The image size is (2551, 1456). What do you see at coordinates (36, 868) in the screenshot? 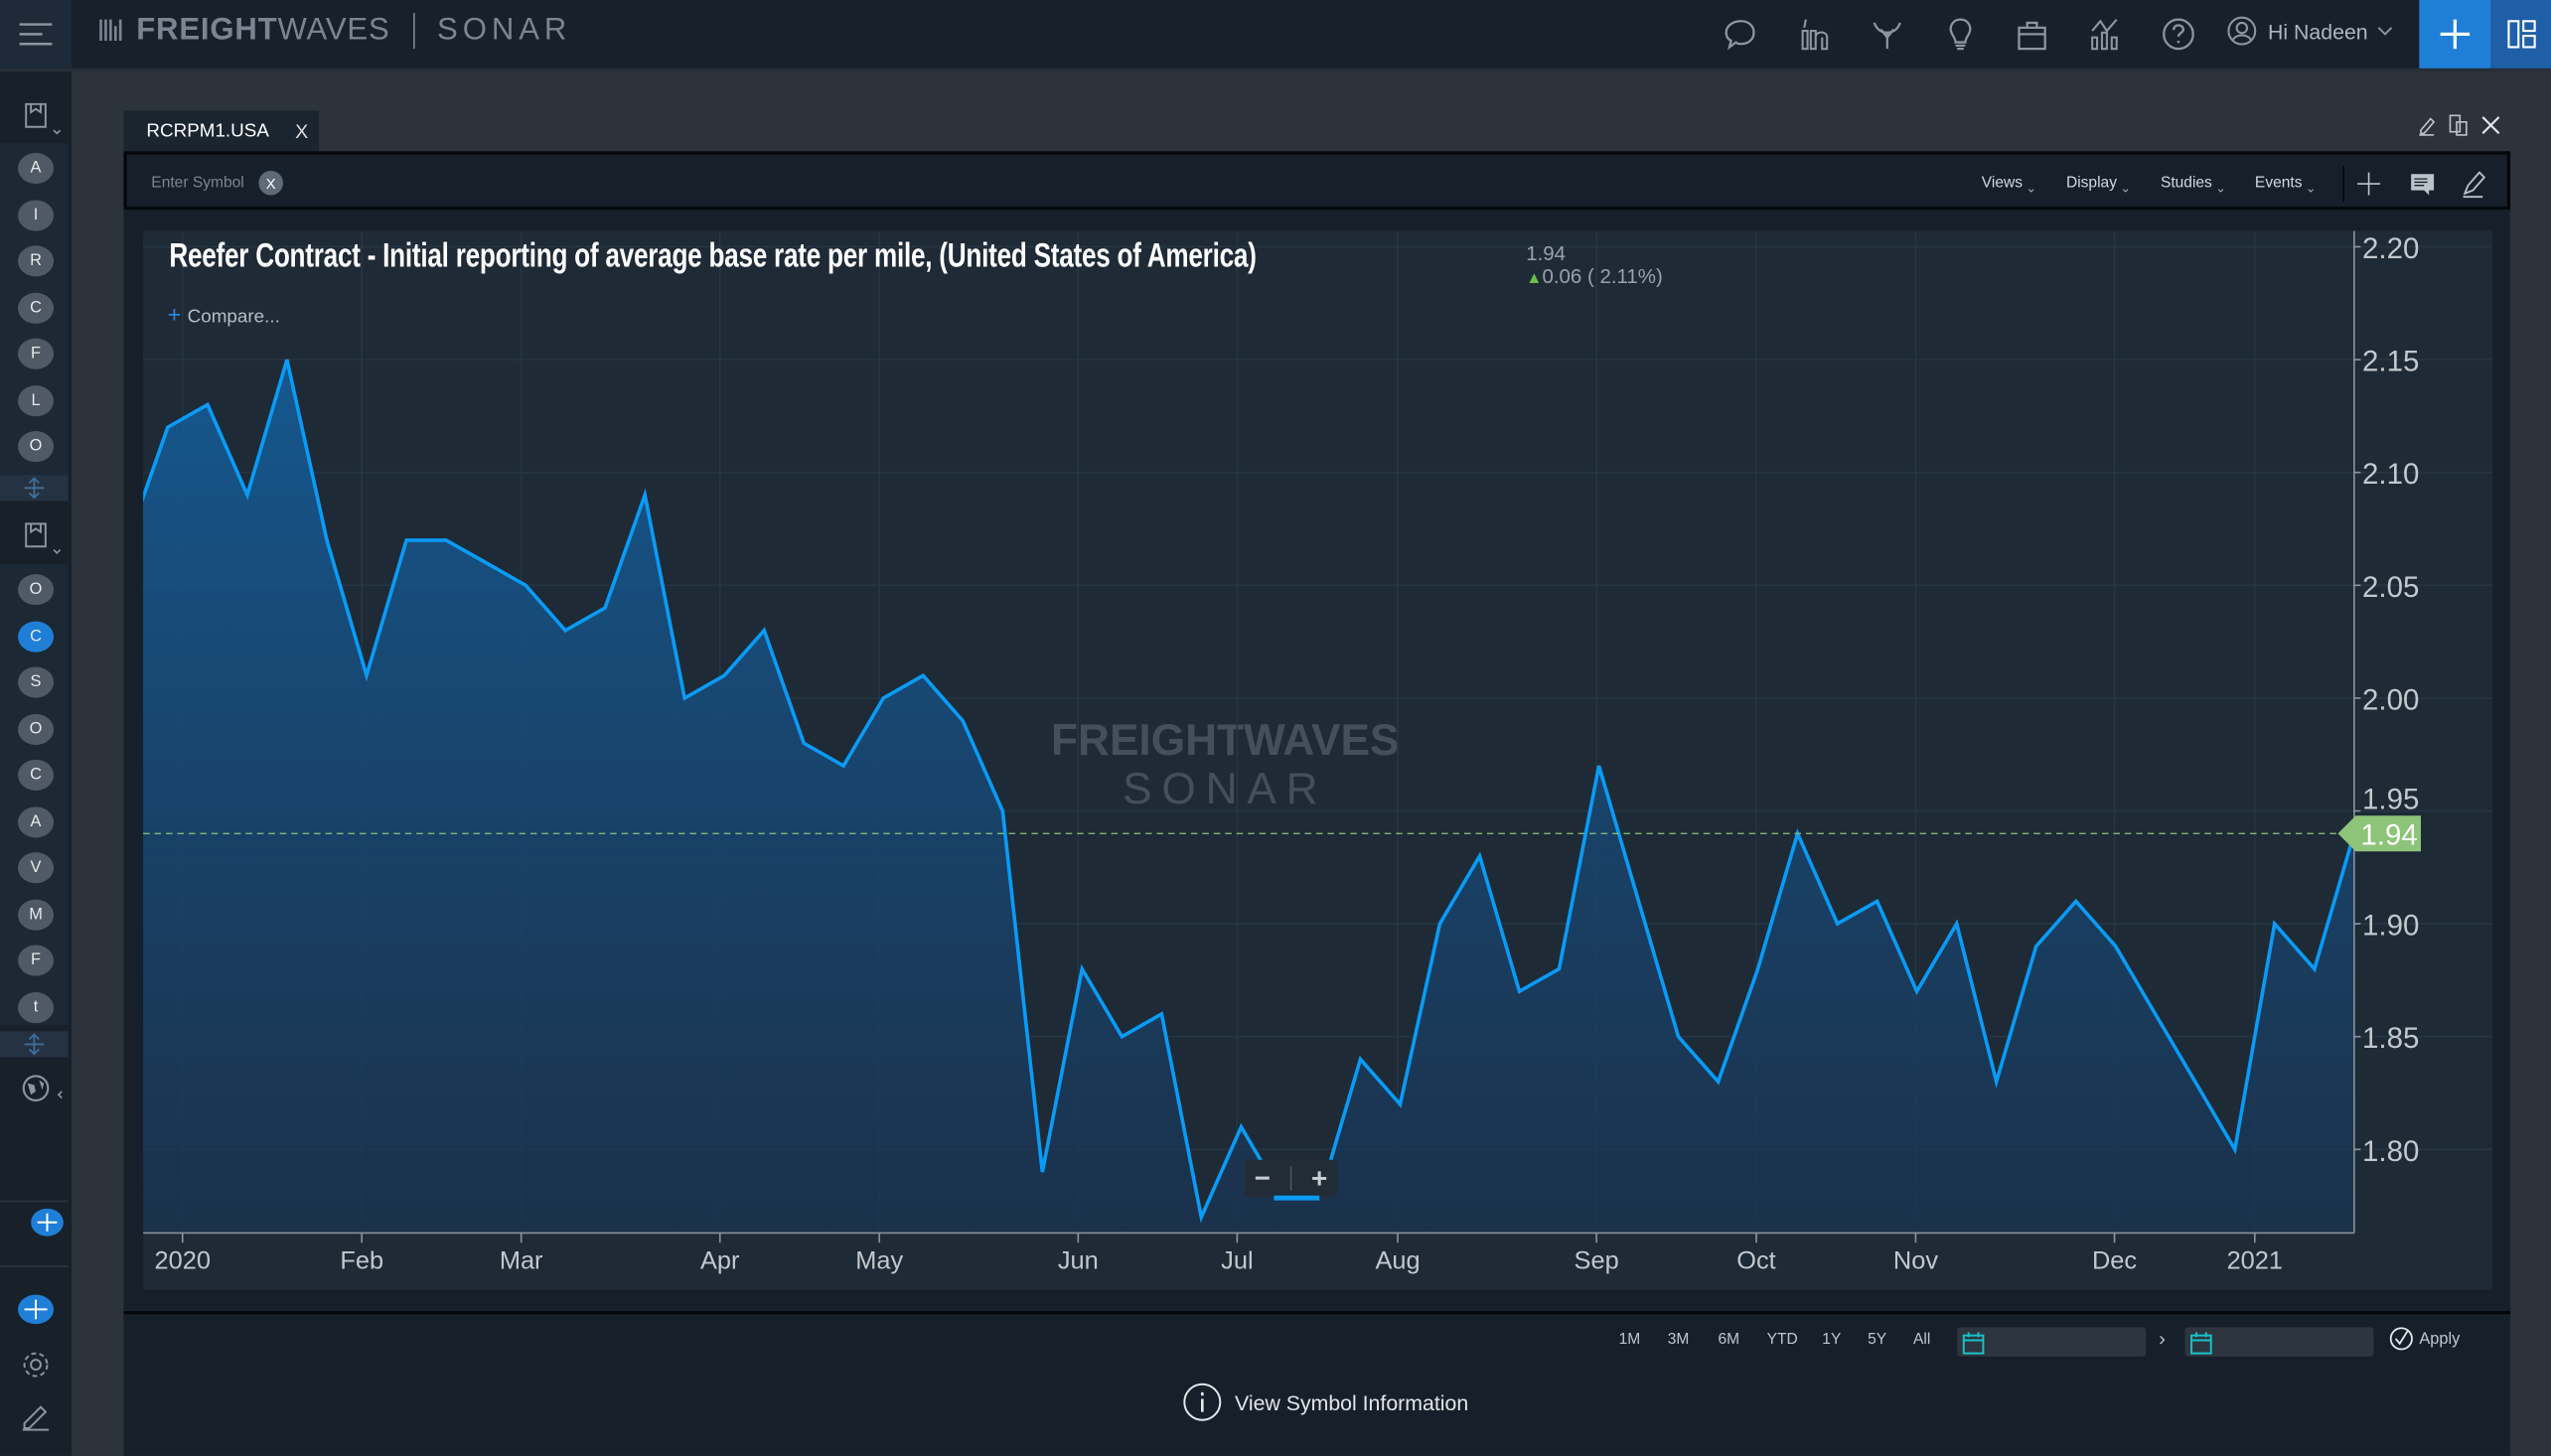
I see `watchlist-item-v: V` at bounding box center [36, 868].